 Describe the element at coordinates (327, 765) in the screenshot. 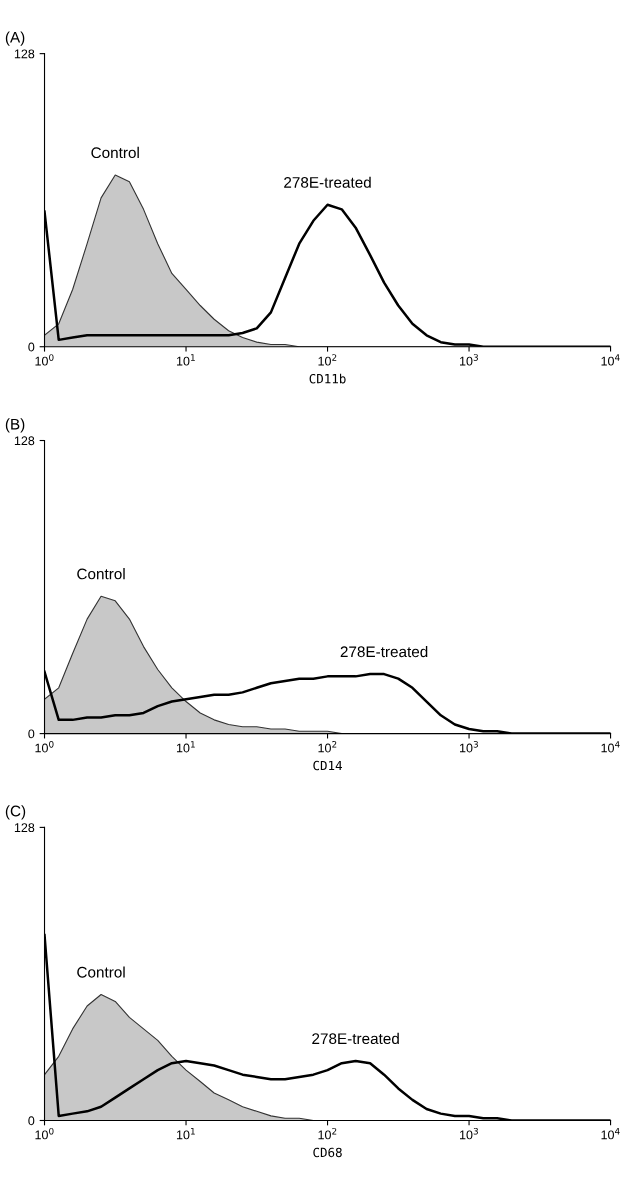

I see `x-axis-title: CD14` at that location.